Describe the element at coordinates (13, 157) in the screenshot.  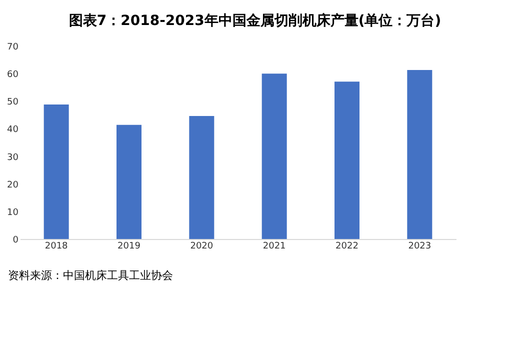
I see `y-tick-label: 30` at that location.